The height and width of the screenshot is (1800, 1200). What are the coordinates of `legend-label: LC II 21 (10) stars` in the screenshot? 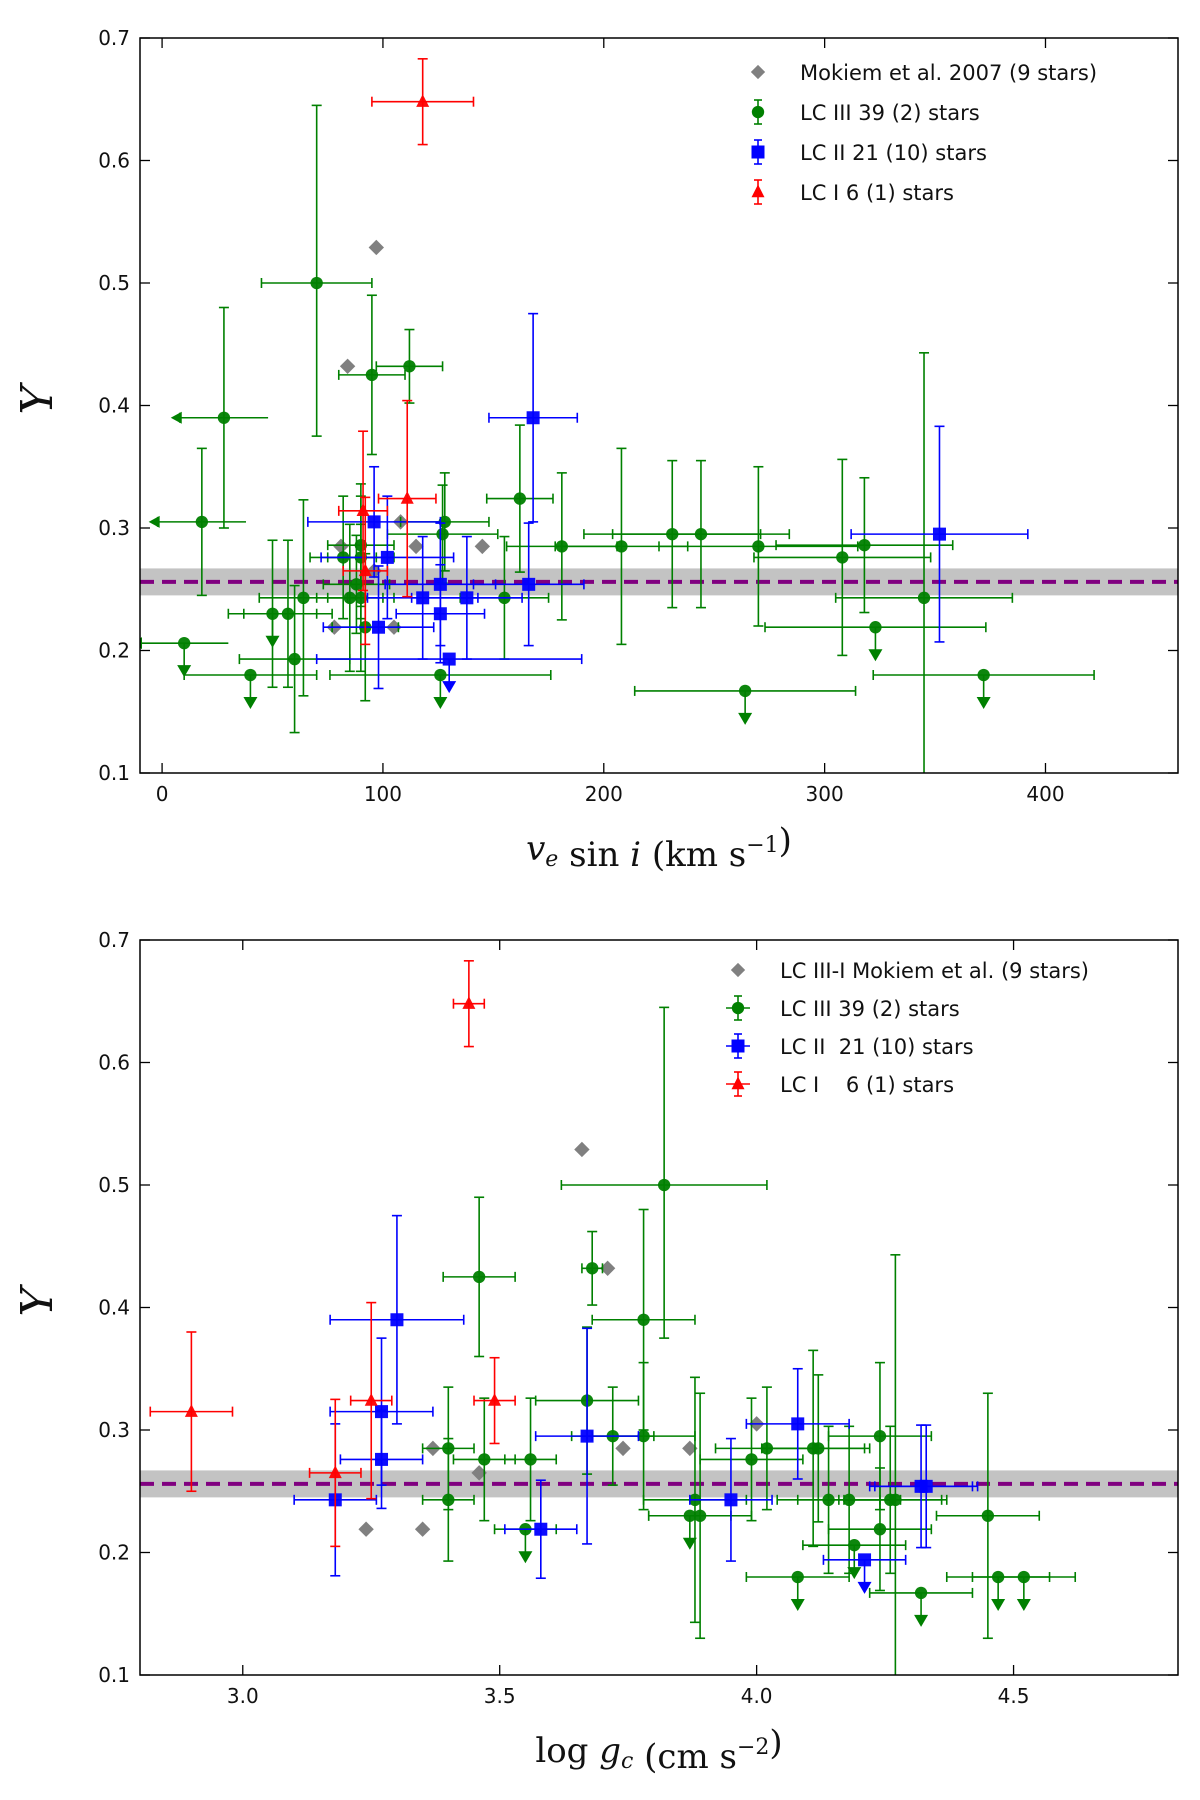 It's located at (893, 153).